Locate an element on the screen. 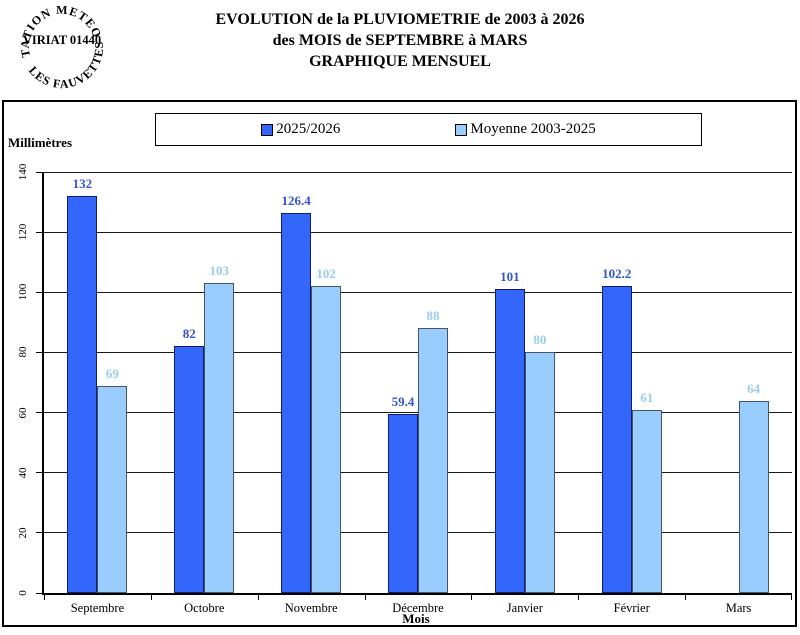 The image size is (800, 635). legend-swatch-2025-2026 is located at coordinates (267, 129).